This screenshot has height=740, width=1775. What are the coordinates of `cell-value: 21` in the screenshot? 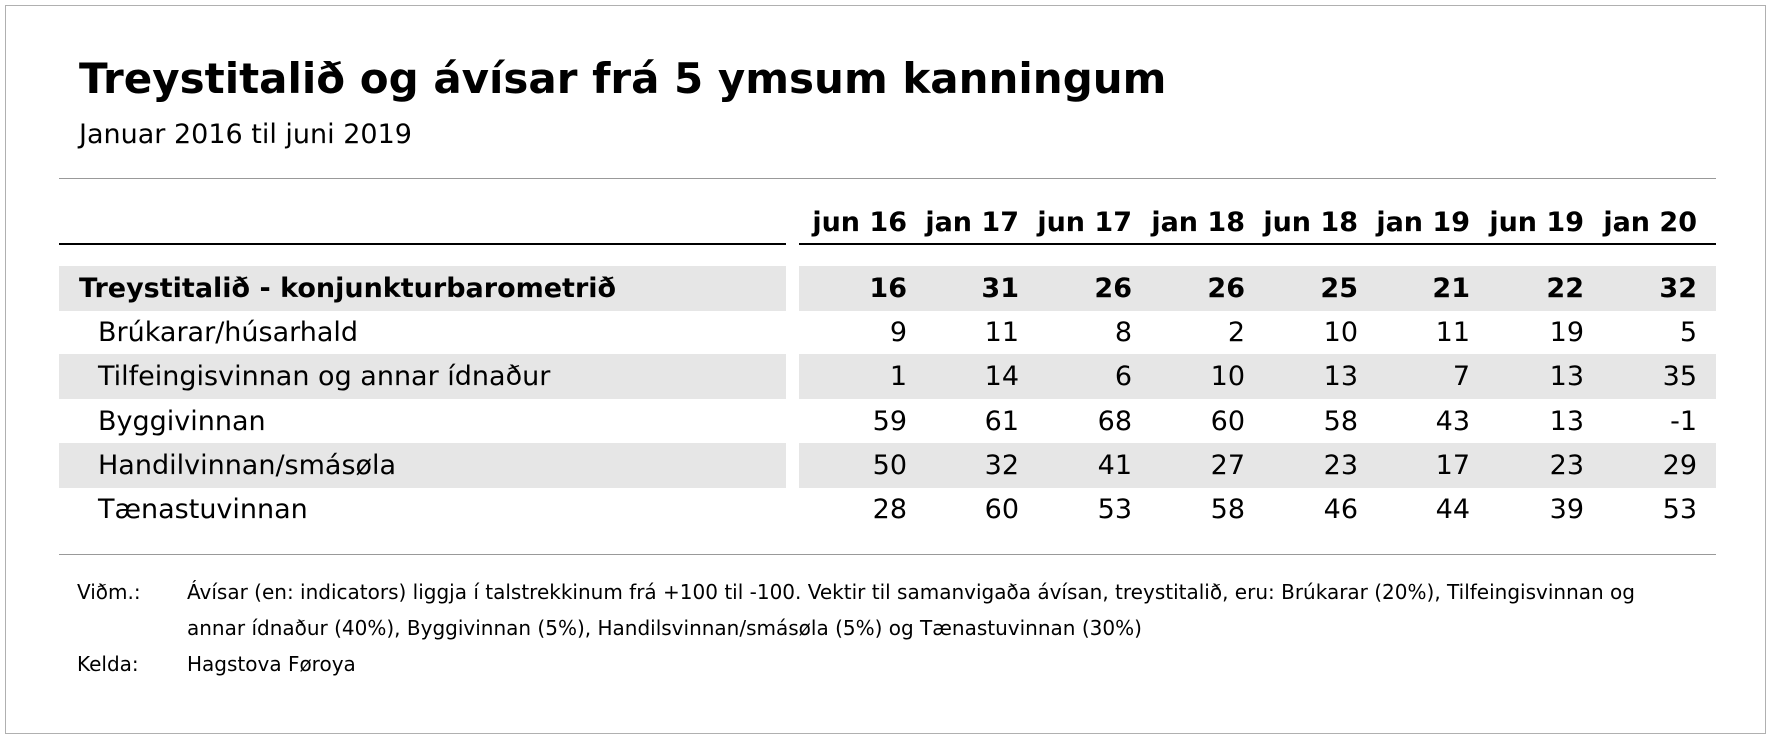 It's located at (1451, 288).